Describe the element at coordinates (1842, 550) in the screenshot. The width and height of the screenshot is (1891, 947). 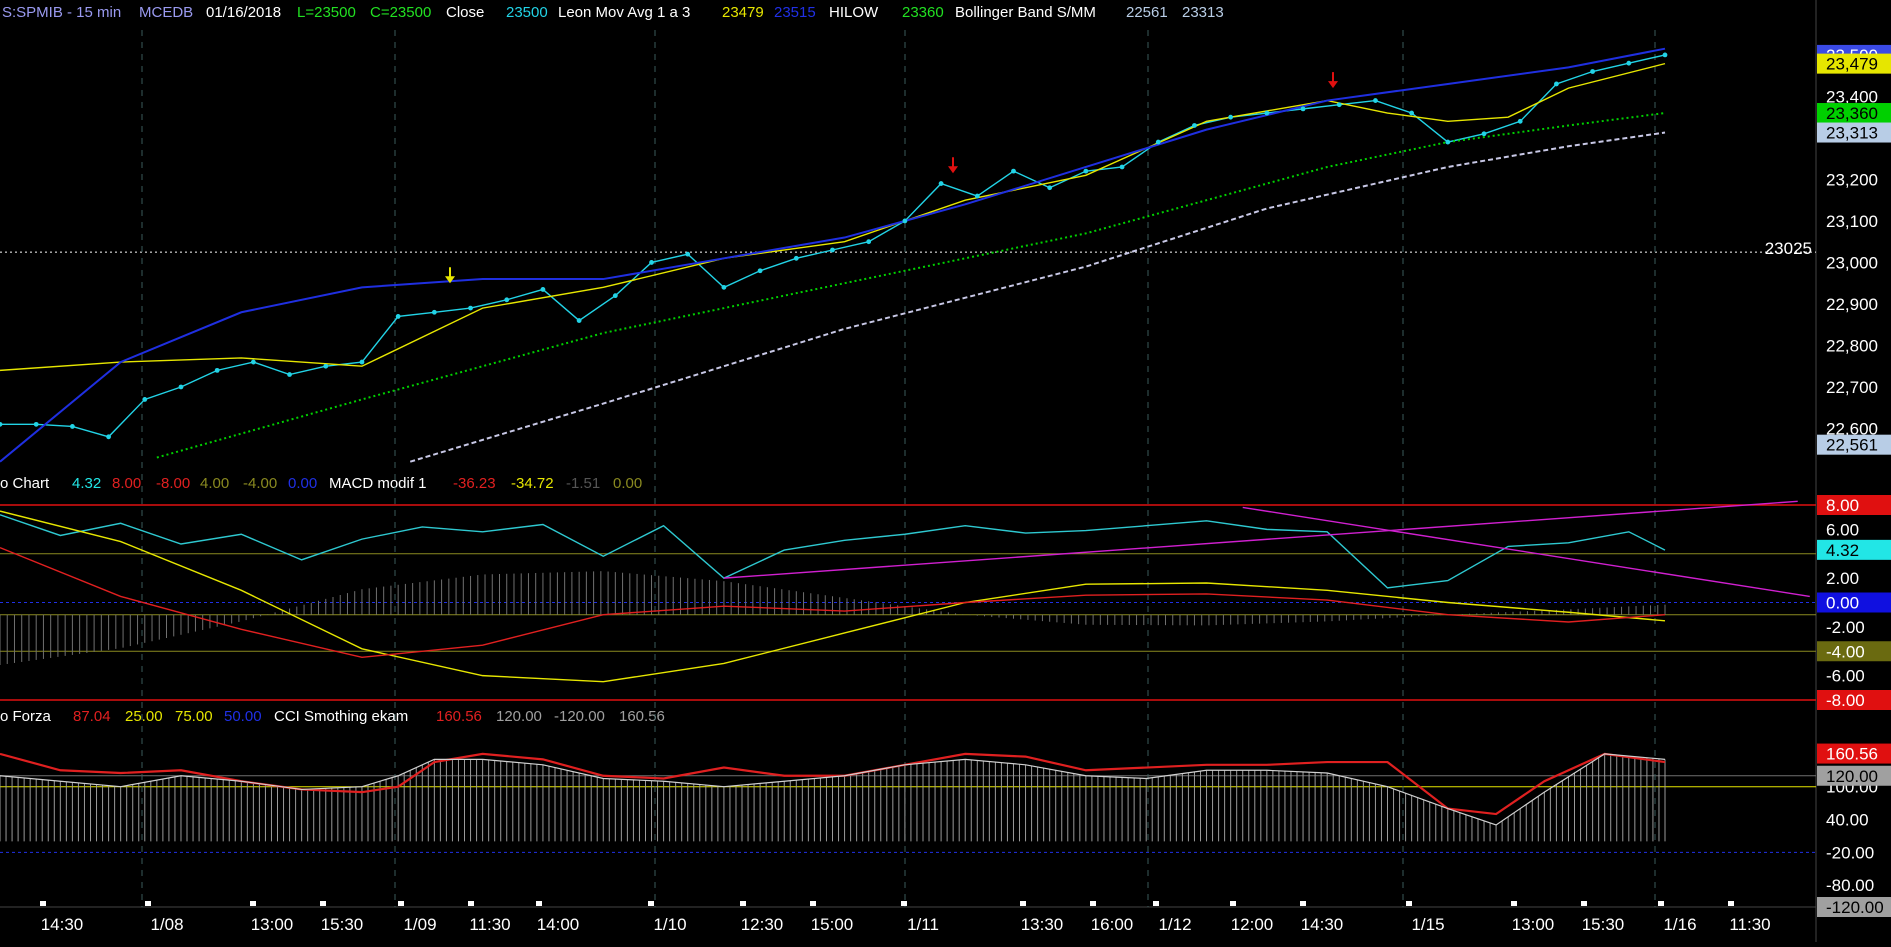
I see `value-badge-label: 4.32` at that location.